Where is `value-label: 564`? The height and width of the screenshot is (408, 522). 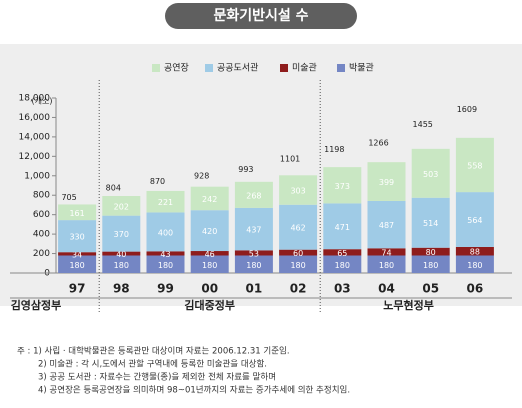
value-label: 564 is located at coordinates (474, 220).